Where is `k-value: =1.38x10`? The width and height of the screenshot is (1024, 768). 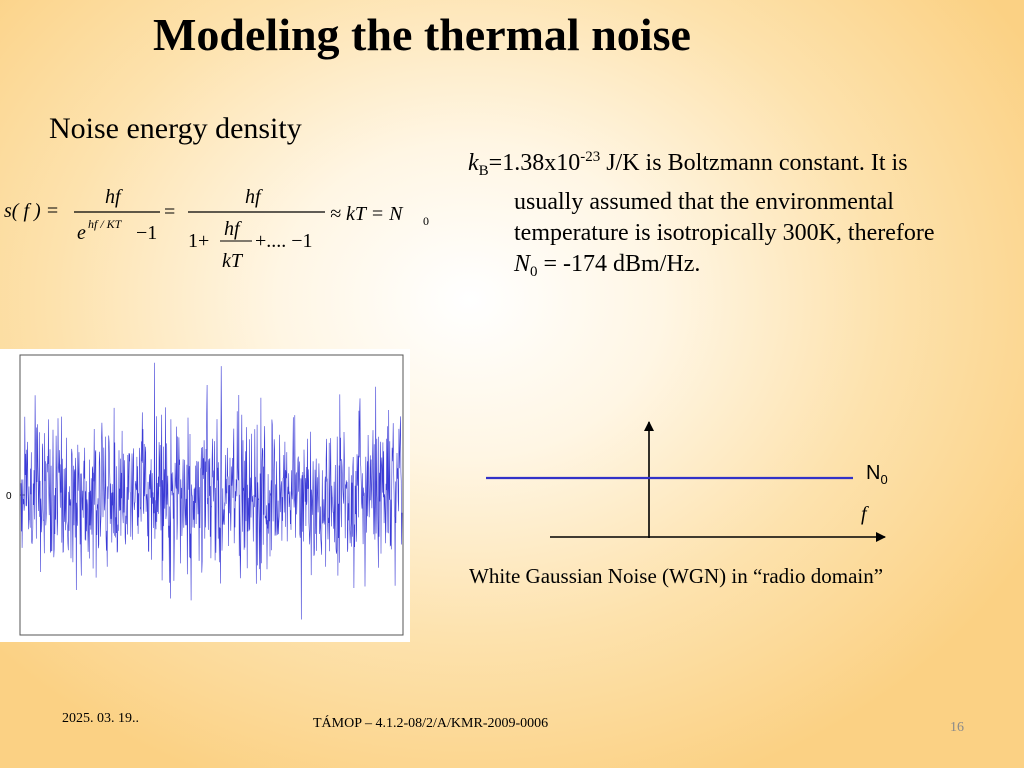 k-value: =1.38x10 is located at coordinates (534, 163).